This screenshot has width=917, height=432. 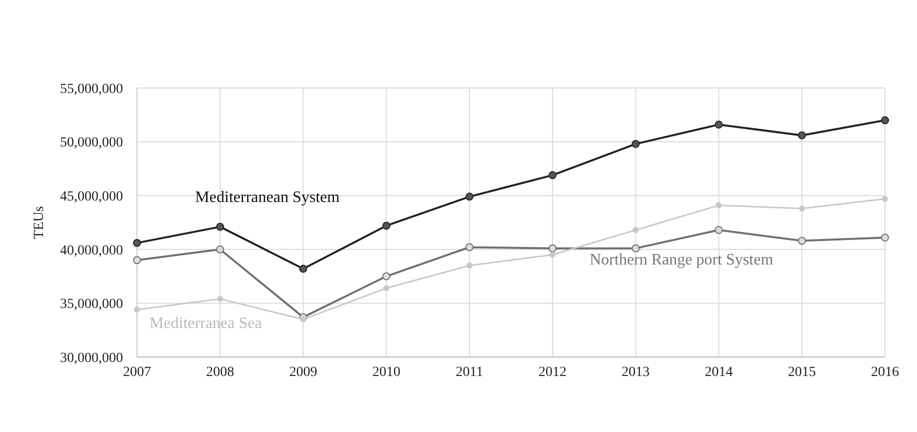 I want to click on x-tick-label: 2010, so click(x=386, y=372).